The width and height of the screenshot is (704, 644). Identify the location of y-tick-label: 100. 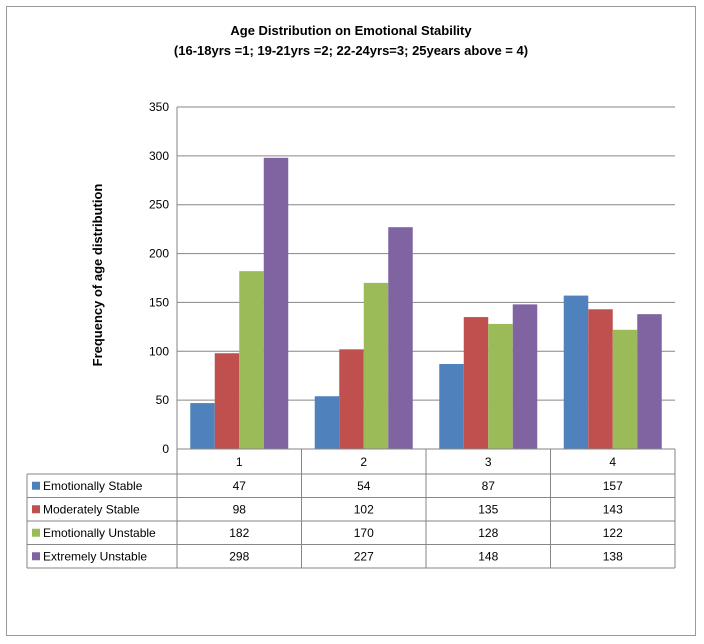
(159, 351).